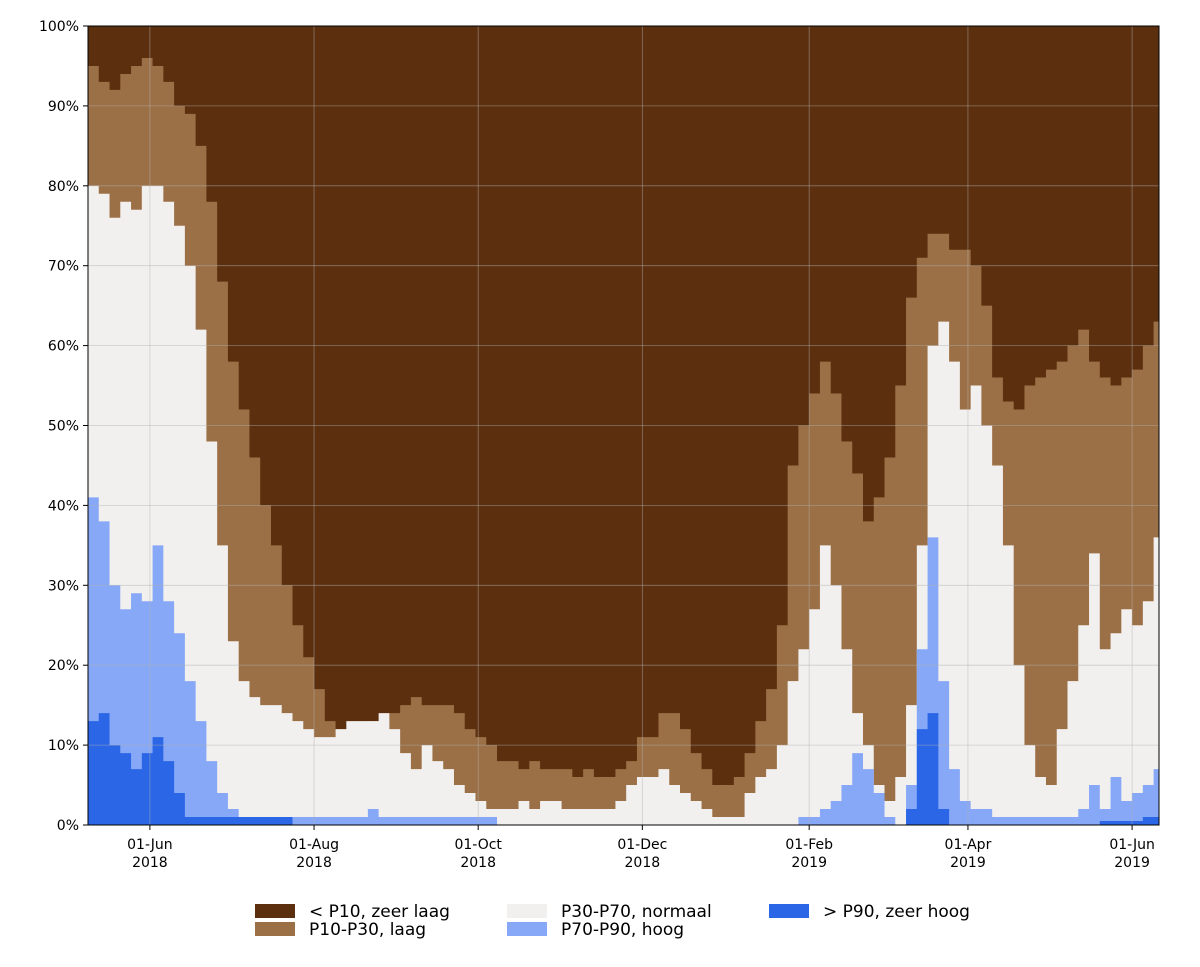 Image resolution: width=1200 pixels, height=967 pixels. What do you see at coordinates (896, 912) in the screenshot?
I see `legend-label: > P90, zeer hoog` at bounding box center [896, 912].